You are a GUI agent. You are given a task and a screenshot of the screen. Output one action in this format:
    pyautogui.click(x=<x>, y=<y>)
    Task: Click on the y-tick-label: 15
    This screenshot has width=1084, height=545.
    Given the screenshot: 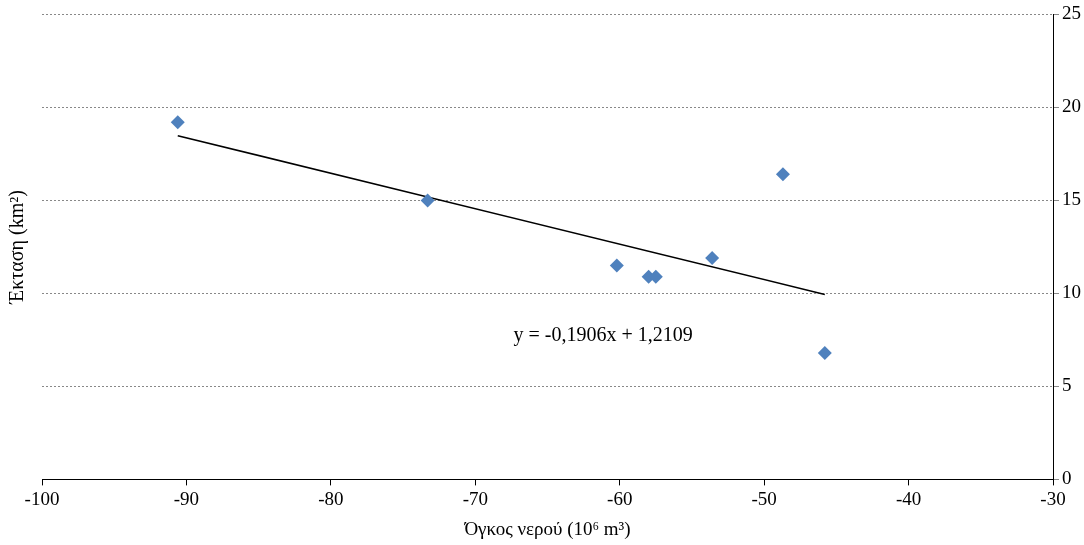 What is the action you would take?
    pyautogui.click(x=1071, y=199)
    